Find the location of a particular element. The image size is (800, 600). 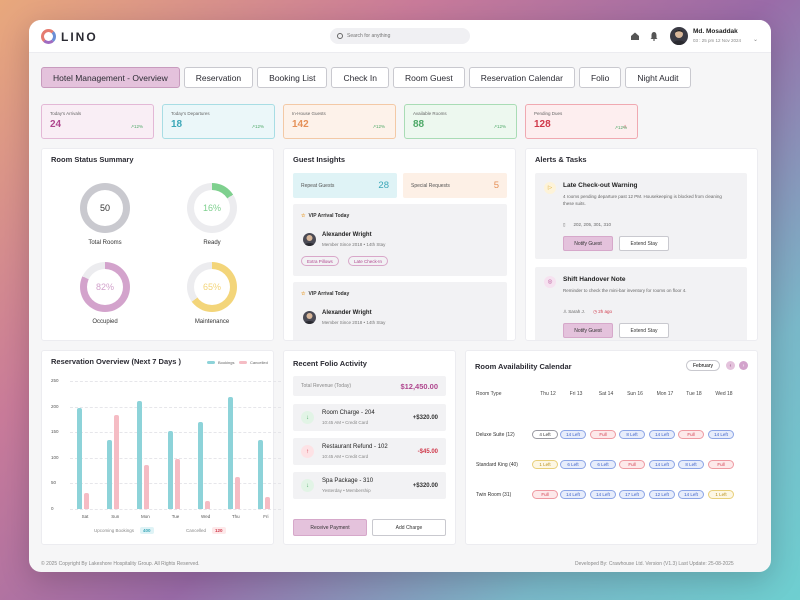

home-icon is located at coordinates (635, 36).